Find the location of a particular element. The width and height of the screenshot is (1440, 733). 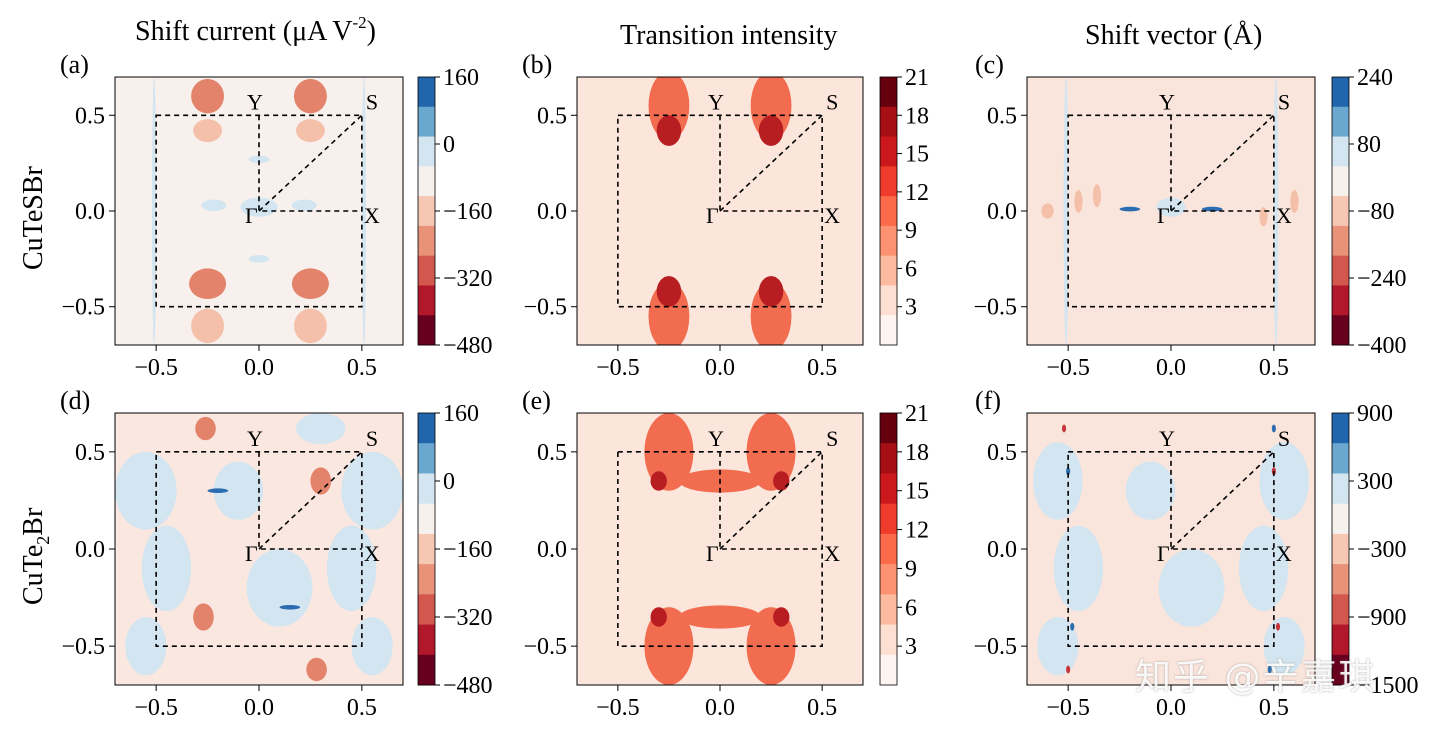

kpoint-label: Γ is located at coordinates (251, 215).